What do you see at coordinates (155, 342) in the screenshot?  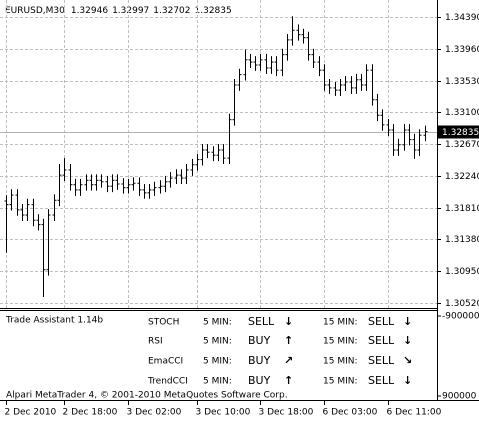 I see `indicator-name: RSI` at bounding box center [155, 342].